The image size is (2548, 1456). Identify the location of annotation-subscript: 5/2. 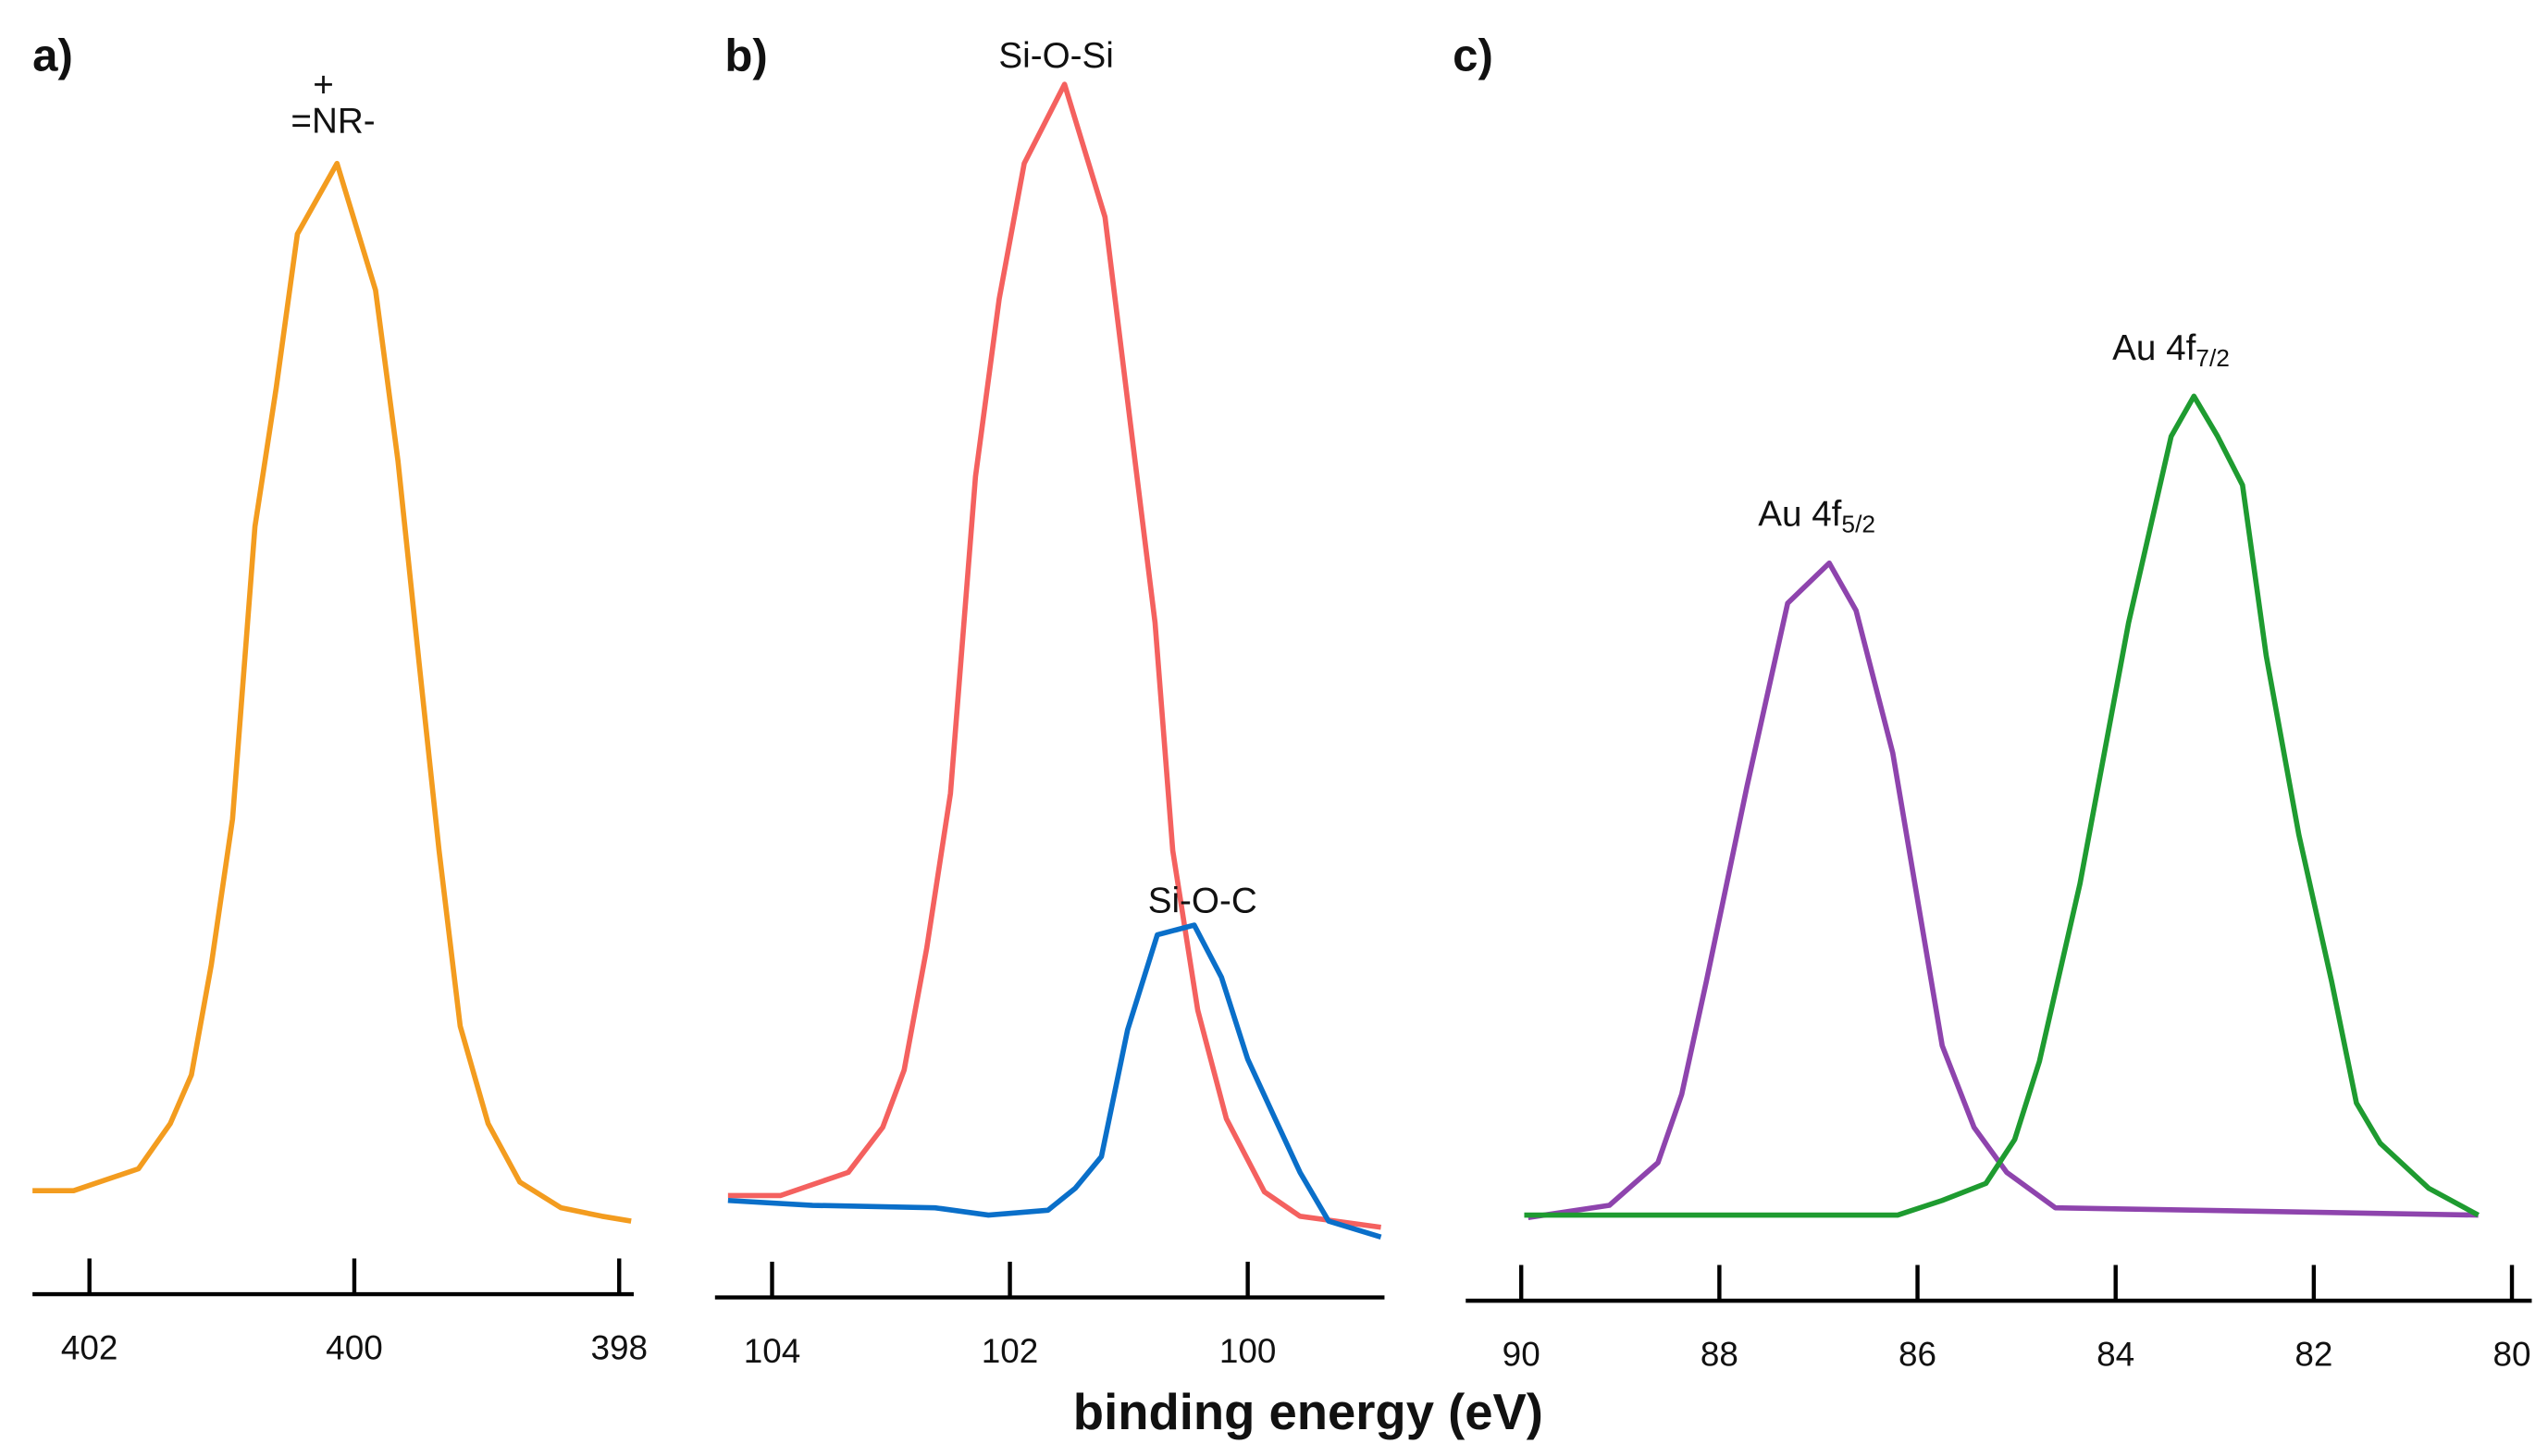
(1858, 523).